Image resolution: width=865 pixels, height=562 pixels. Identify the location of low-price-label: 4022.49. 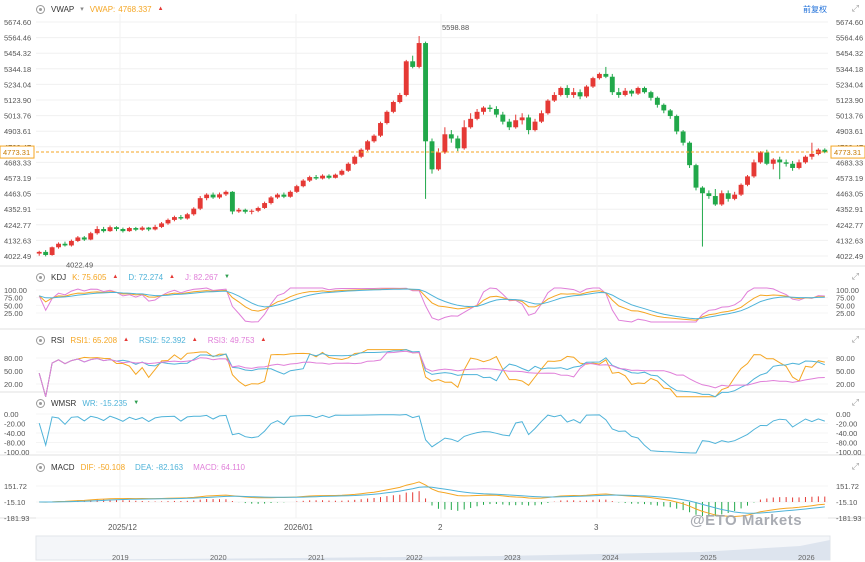
(79, 264).